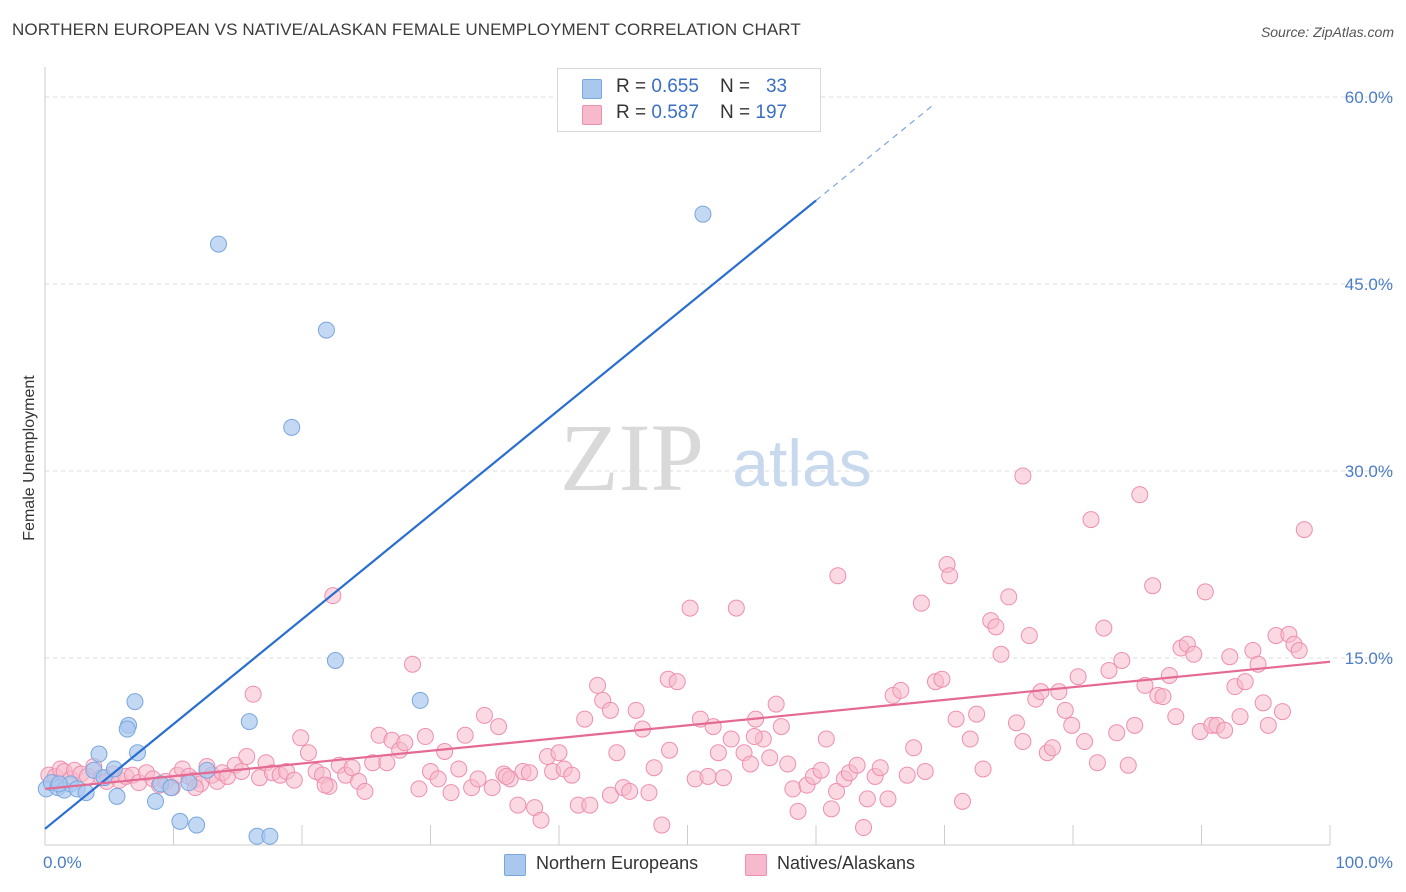 This screenshot has height=892, width=1406. I want to click on x-tick-label: 100.0%, so click(1364, 862).